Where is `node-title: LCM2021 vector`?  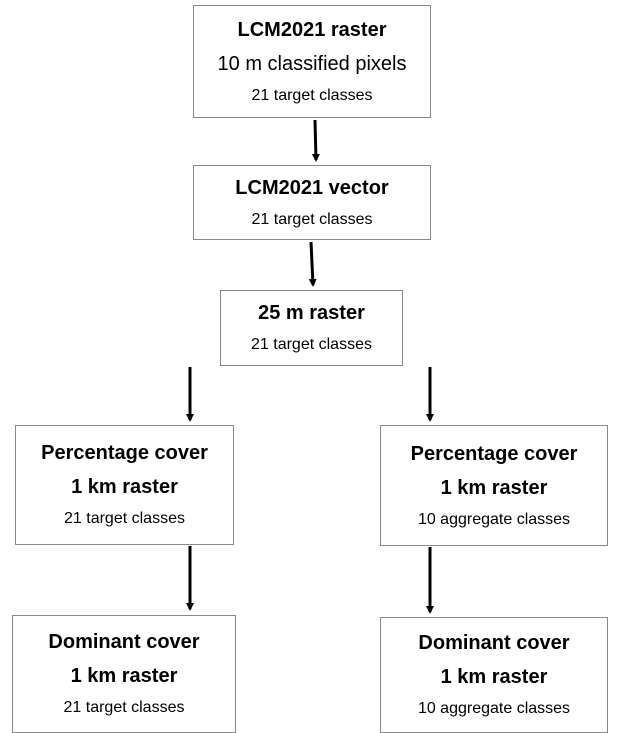
node-title: LCM2021 vector is located at coordinates (312, 187).